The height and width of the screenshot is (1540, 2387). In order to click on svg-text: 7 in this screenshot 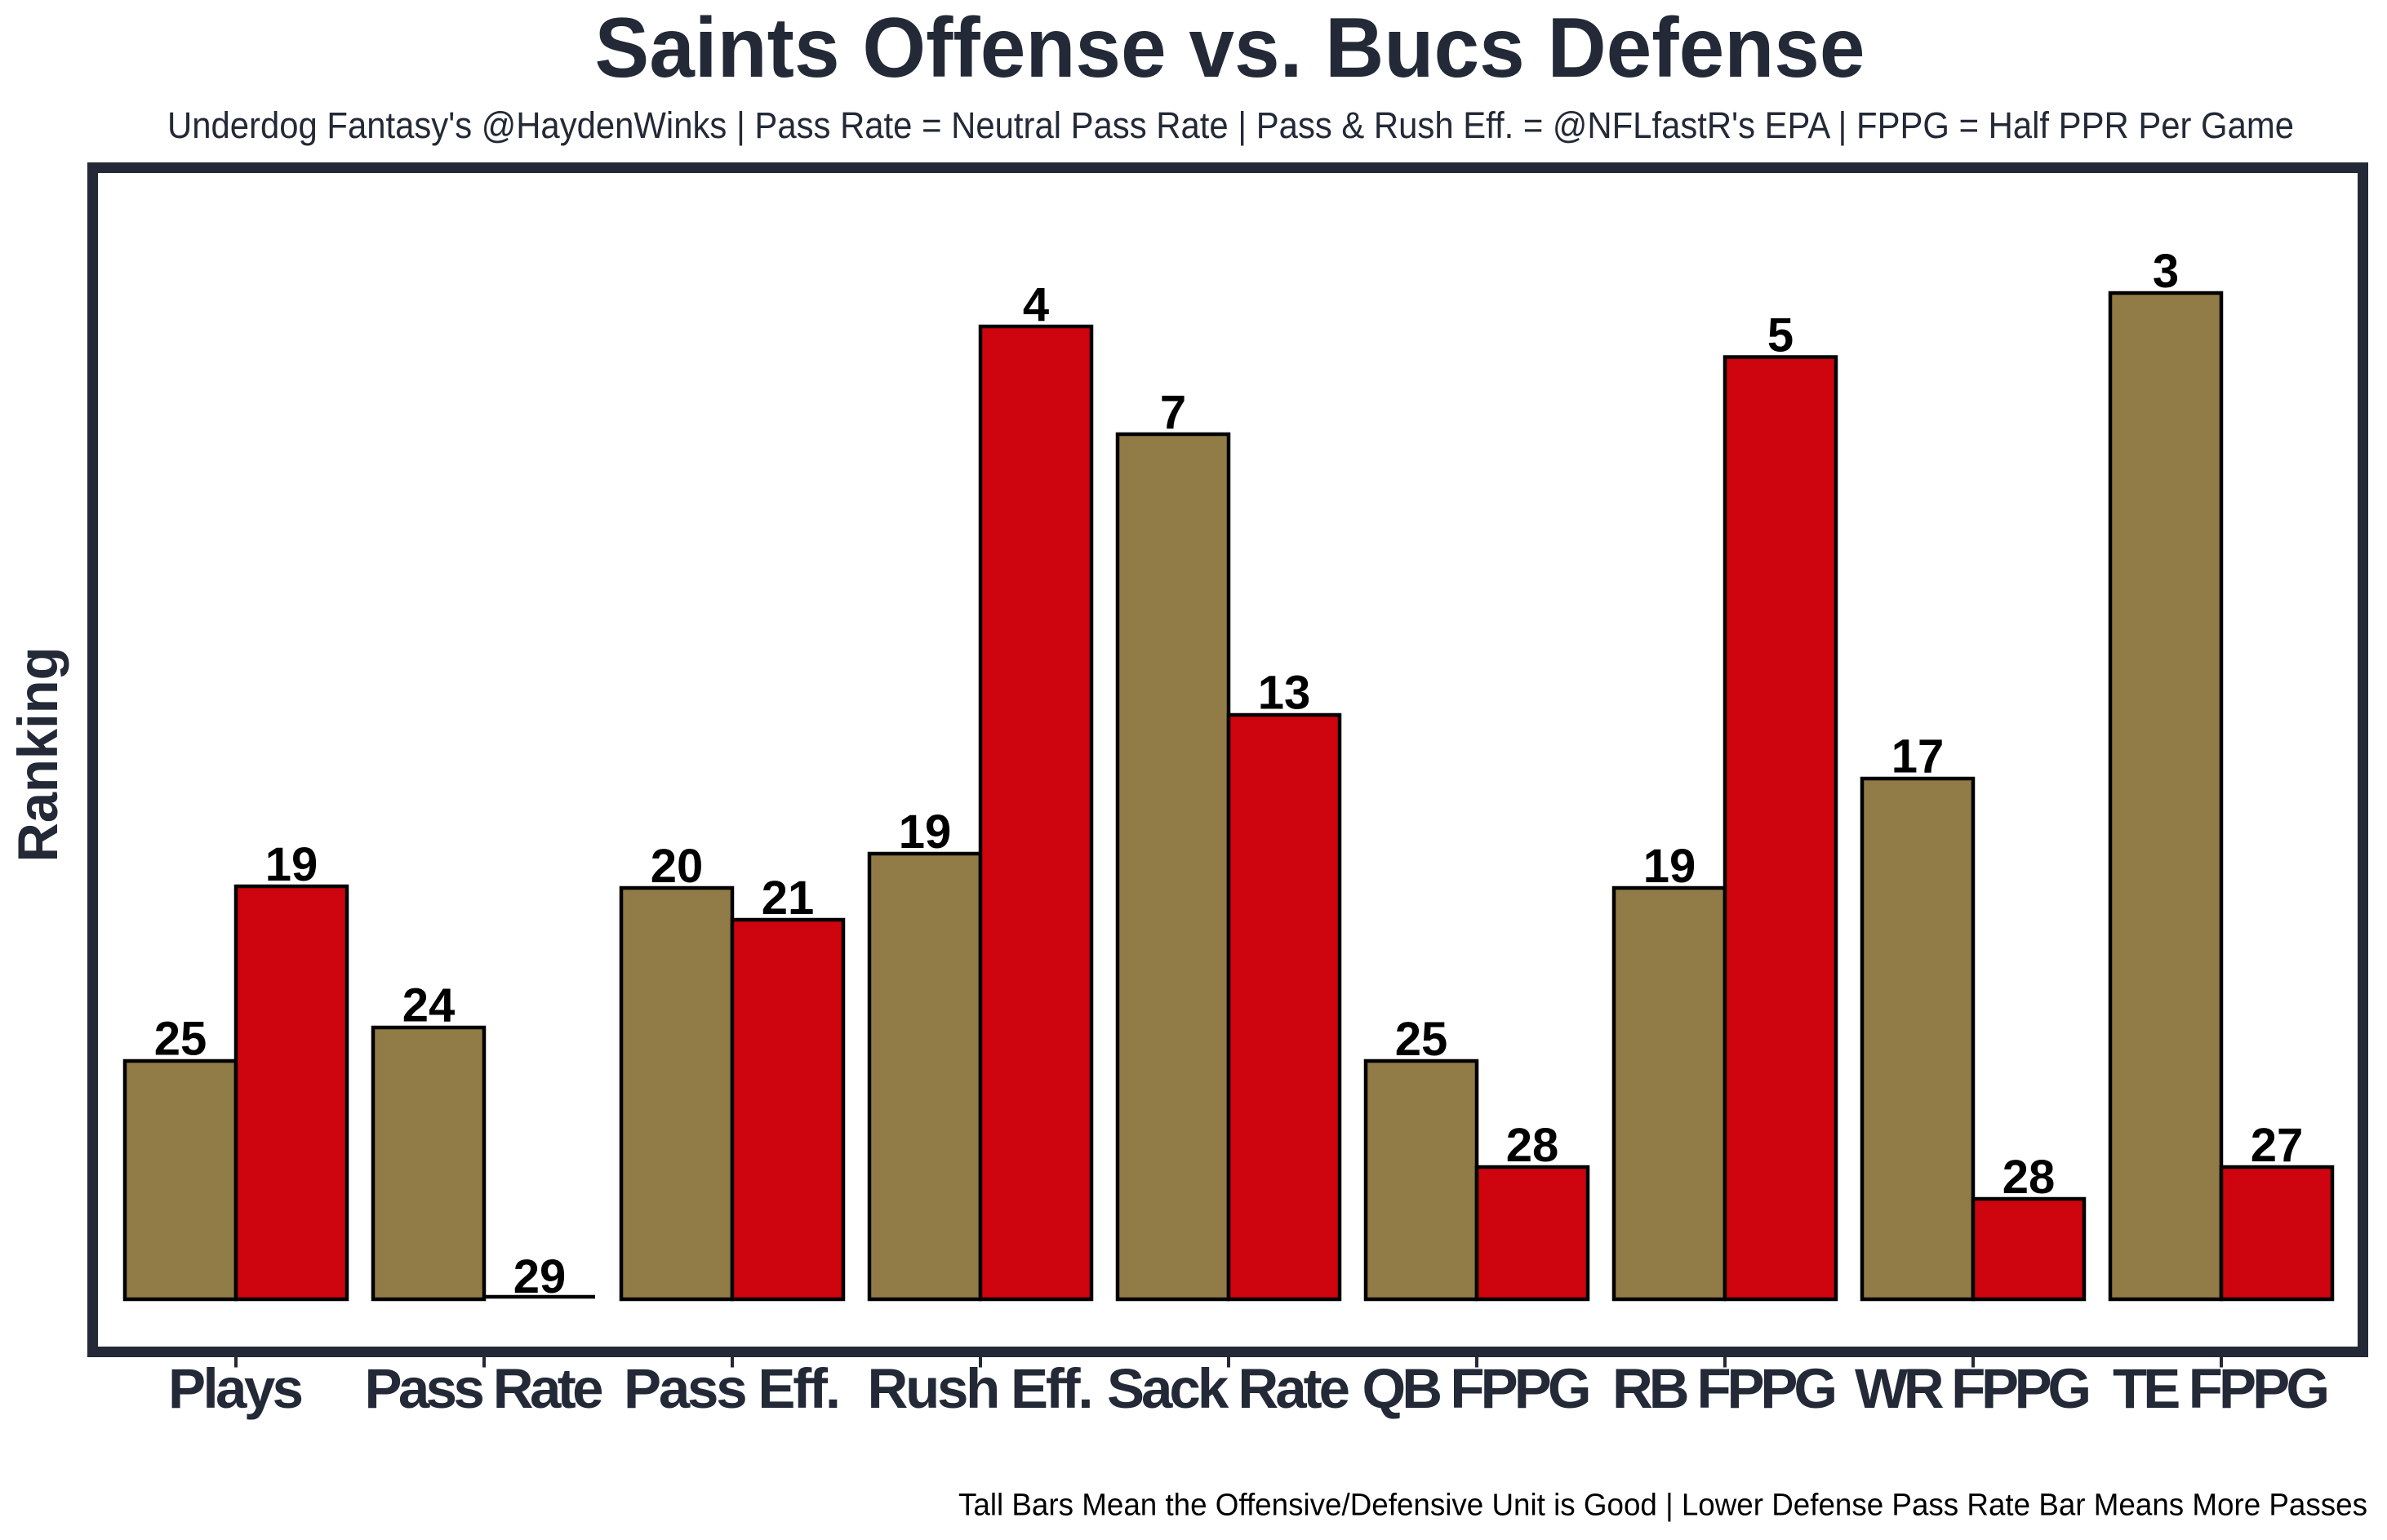, I will do `click(1173, 412)`.